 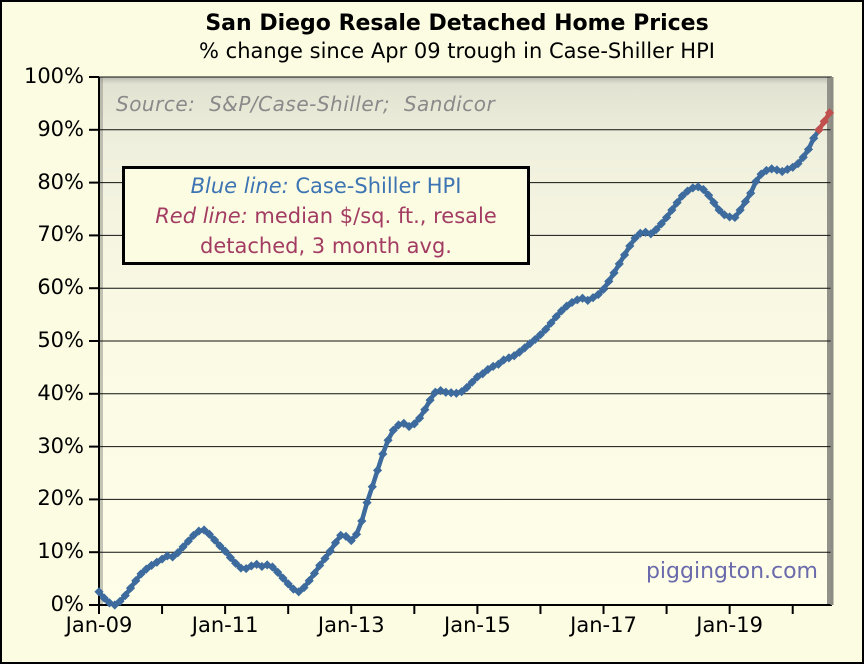 What do you see at coordinates (477, 625) in the screenshot?
I see `x-tick-label: Jan-15` at bounding box center [477, 625].